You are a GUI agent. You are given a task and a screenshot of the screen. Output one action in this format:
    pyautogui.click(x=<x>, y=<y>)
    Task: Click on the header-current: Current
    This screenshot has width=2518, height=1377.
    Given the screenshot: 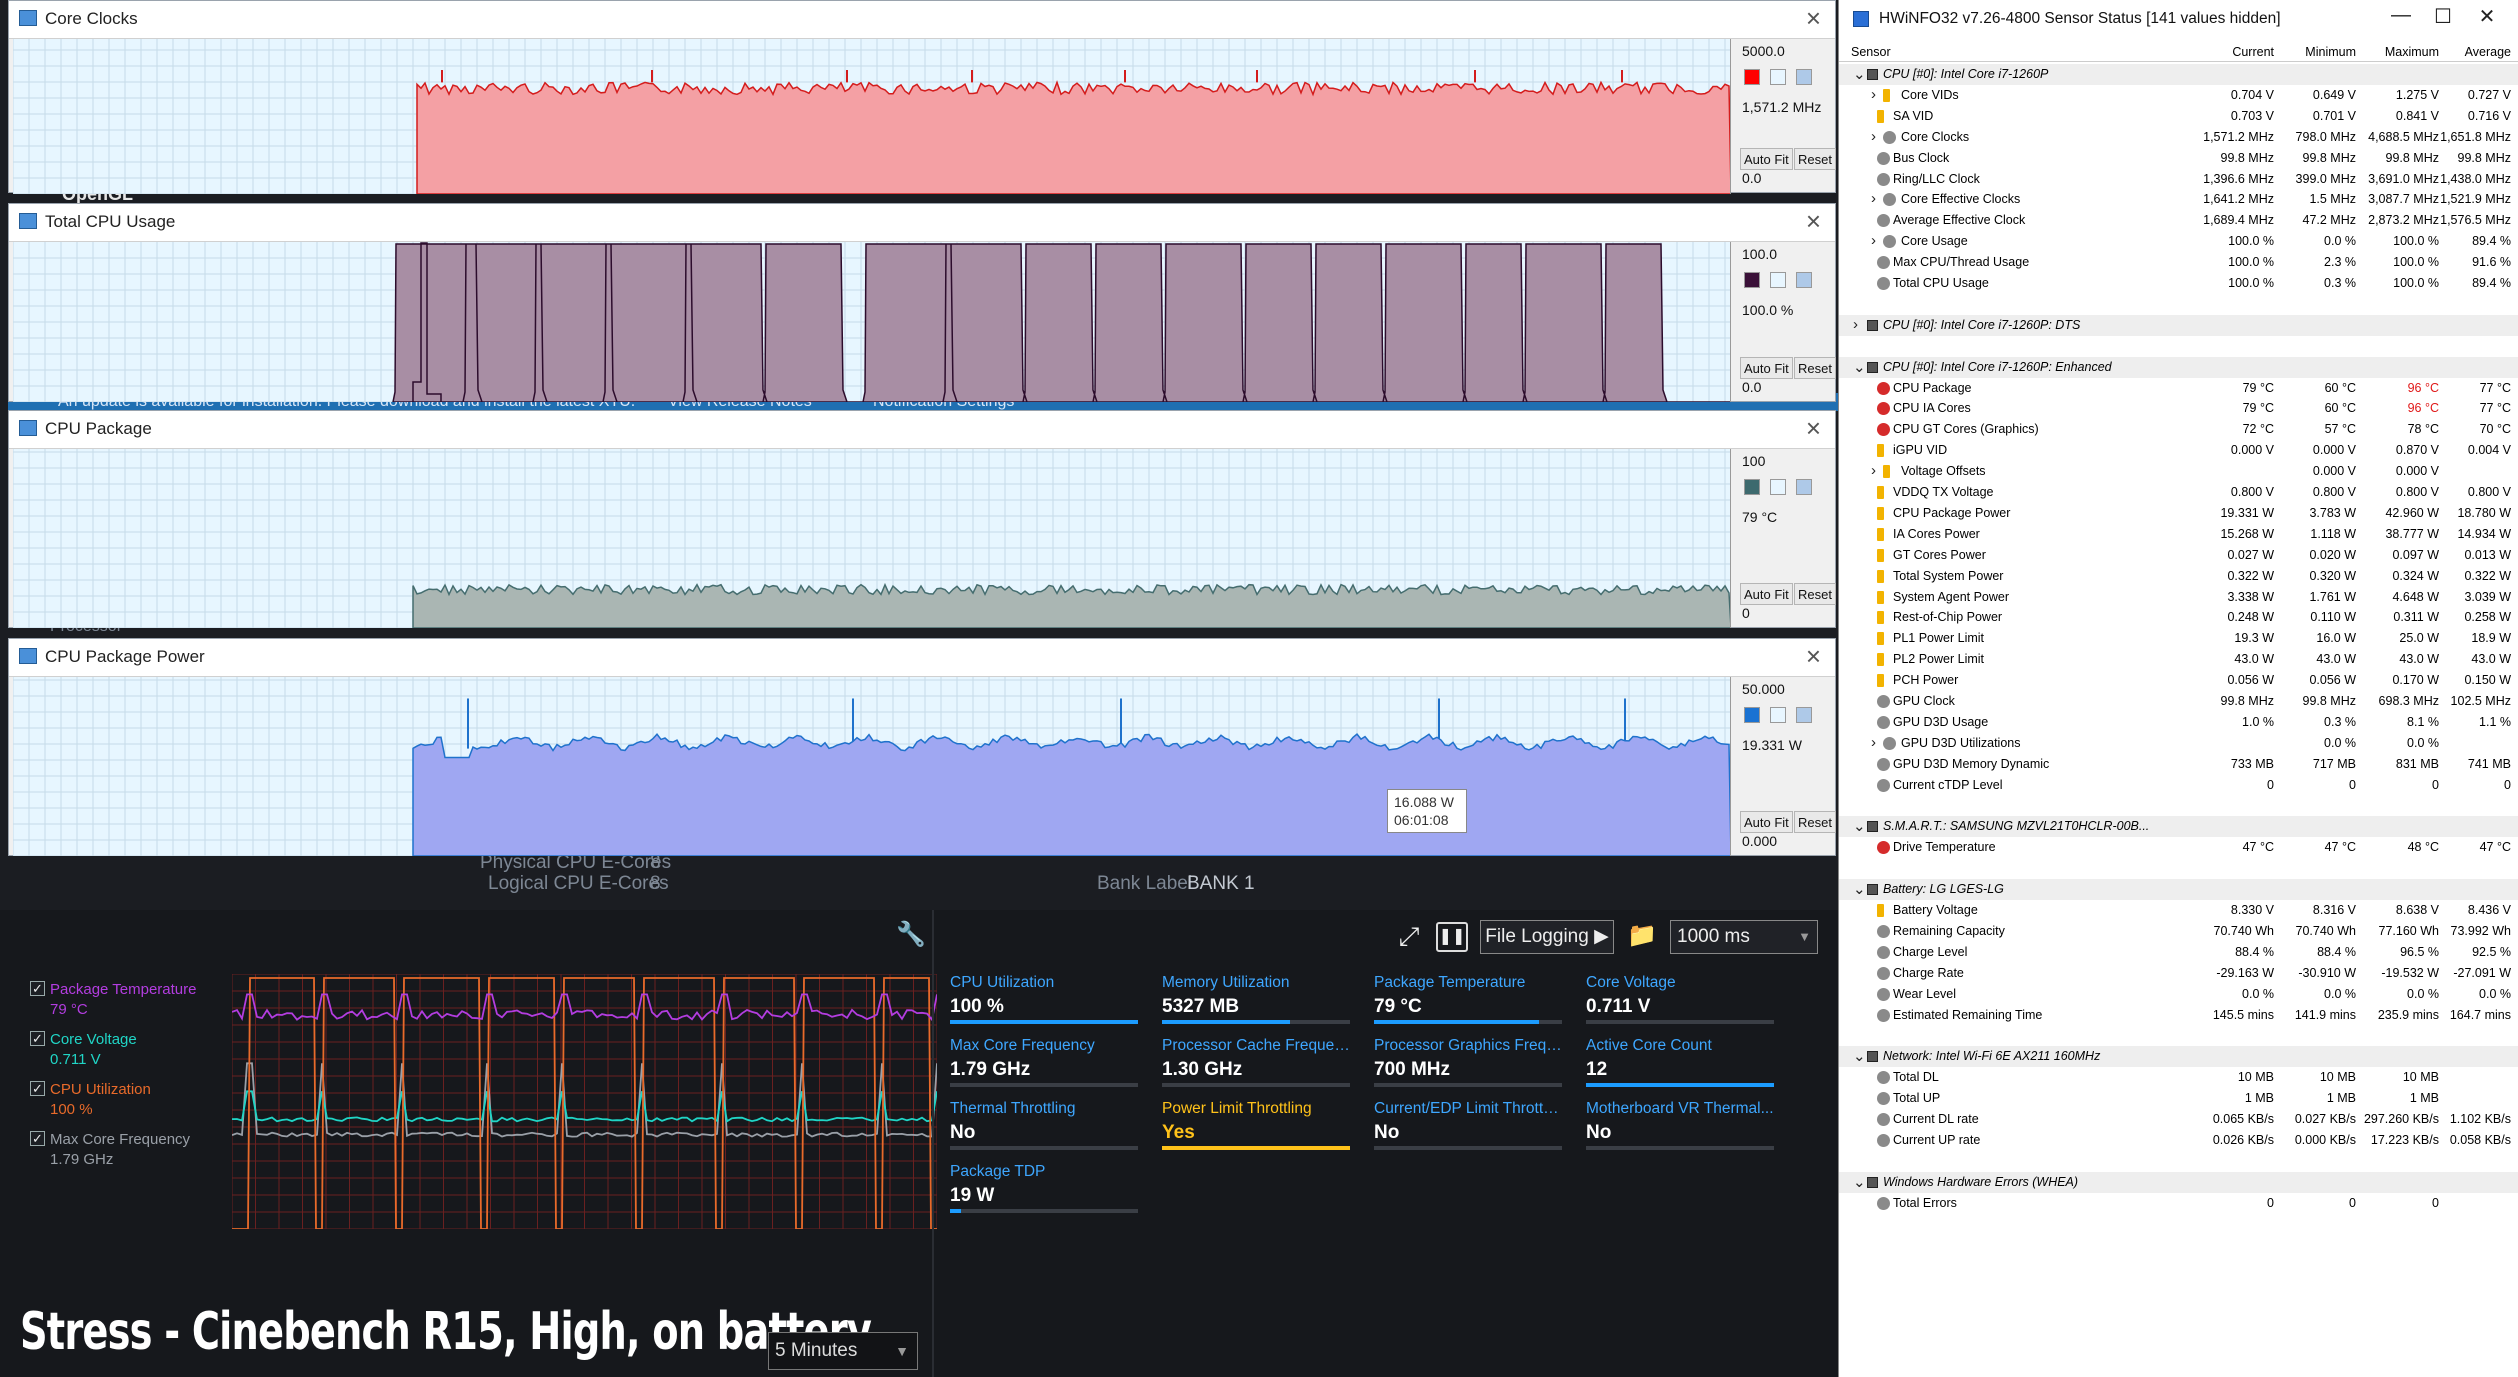 What is the action you would take?
    pyautogui.click(x=2253, y=52)
    